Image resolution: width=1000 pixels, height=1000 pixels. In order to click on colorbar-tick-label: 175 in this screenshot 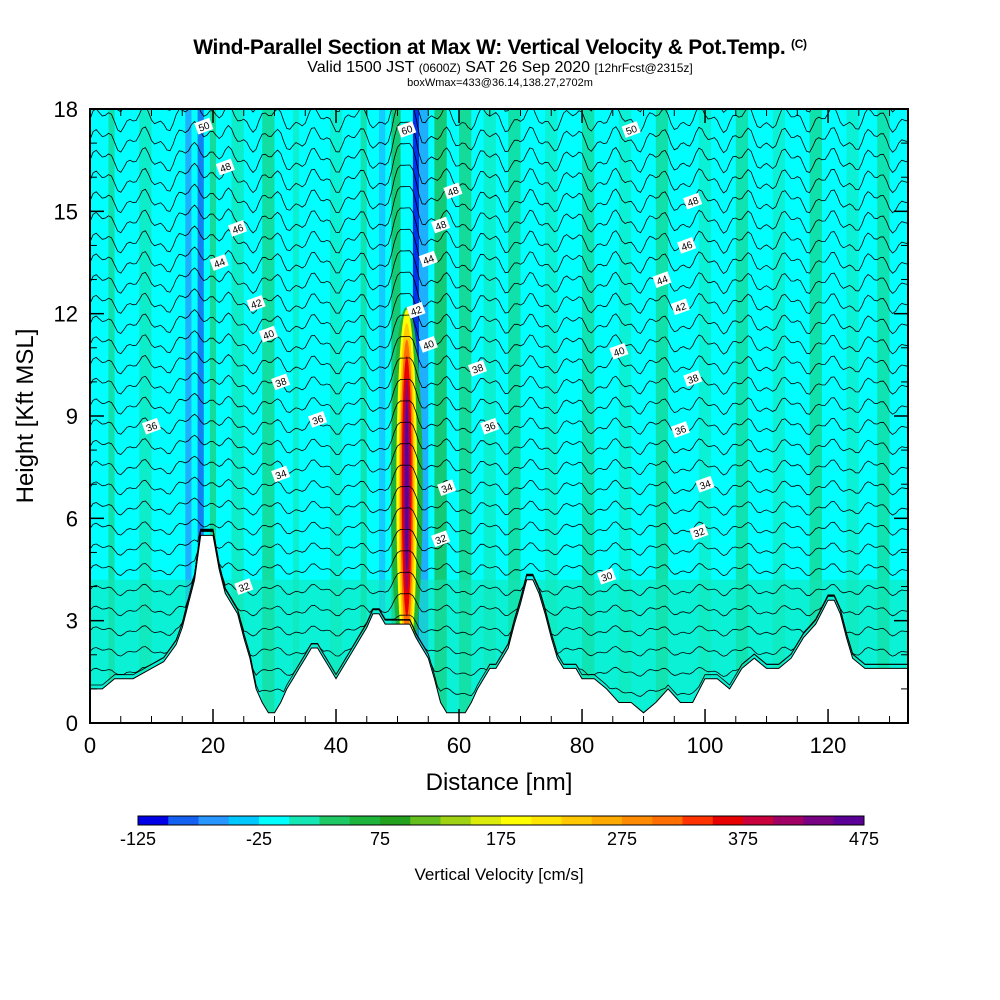, I will do `click(501, 839)`.